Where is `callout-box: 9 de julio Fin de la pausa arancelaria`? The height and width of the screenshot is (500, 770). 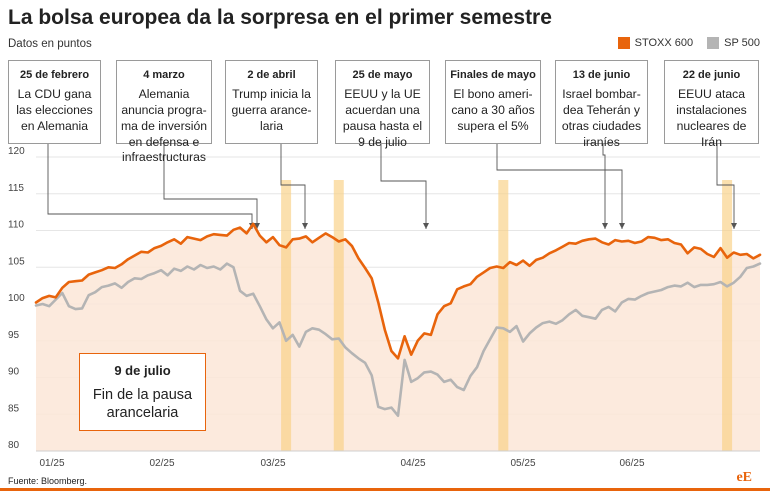 callout-box: 9 de julio Fin de la pausa arancelaria is located at coordinates (142, 392).